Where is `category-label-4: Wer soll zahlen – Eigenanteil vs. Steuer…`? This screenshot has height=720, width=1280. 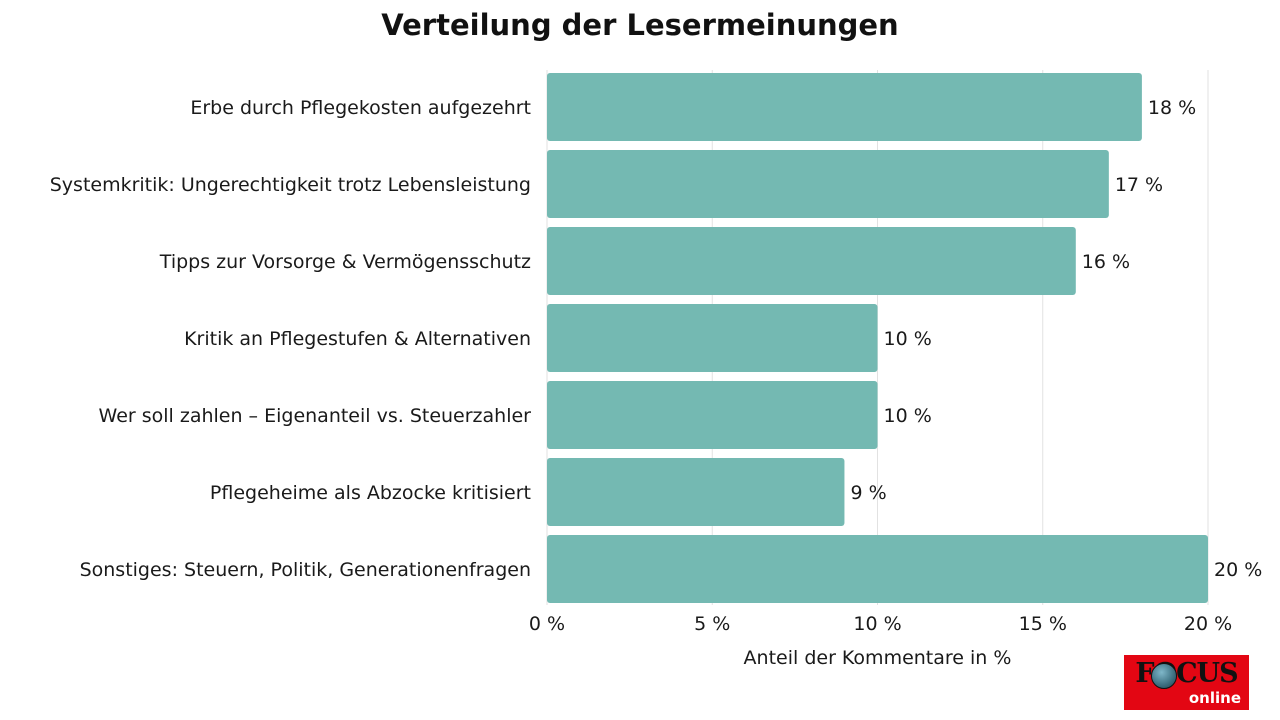 category-label-4: Wer soll zahlen – Eigenanteil vs. Steuer… is located at coordinates (315, 416).